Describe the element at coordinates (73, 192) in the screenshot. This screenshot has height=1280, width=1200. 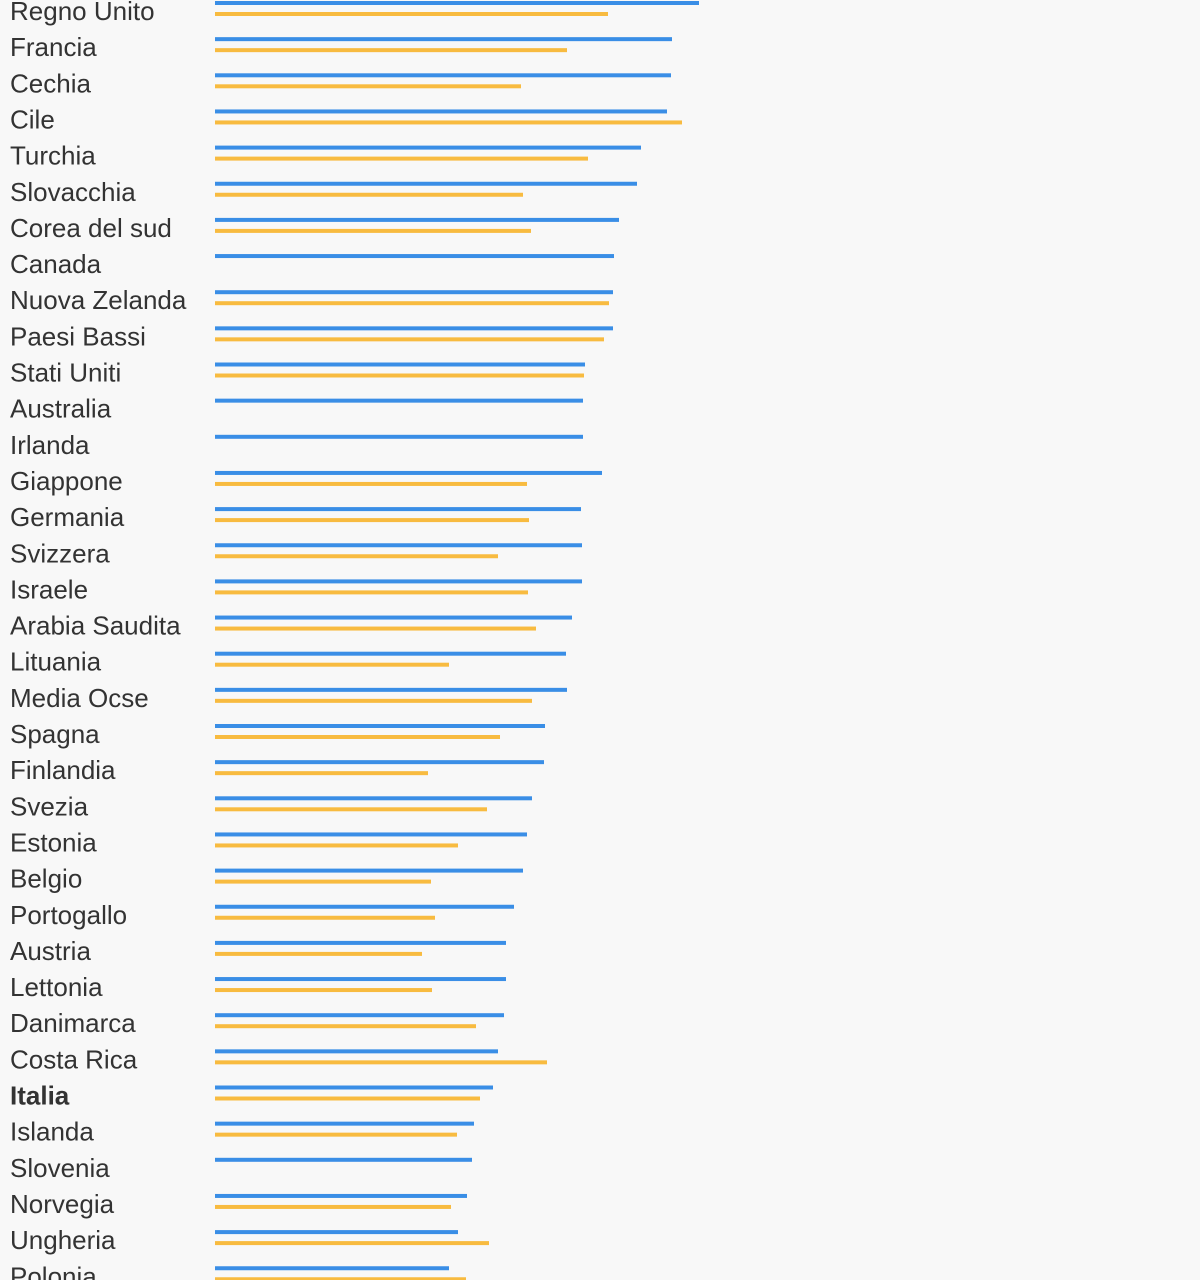
I see `category-label: Slovacchia` at that location.